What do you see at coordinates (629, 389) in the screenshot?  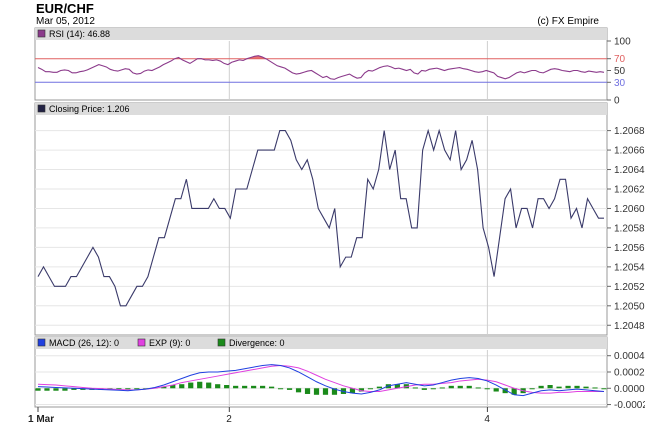 I see `macd-y-tick-label: 0.0000` at bounding box center [629, 389].